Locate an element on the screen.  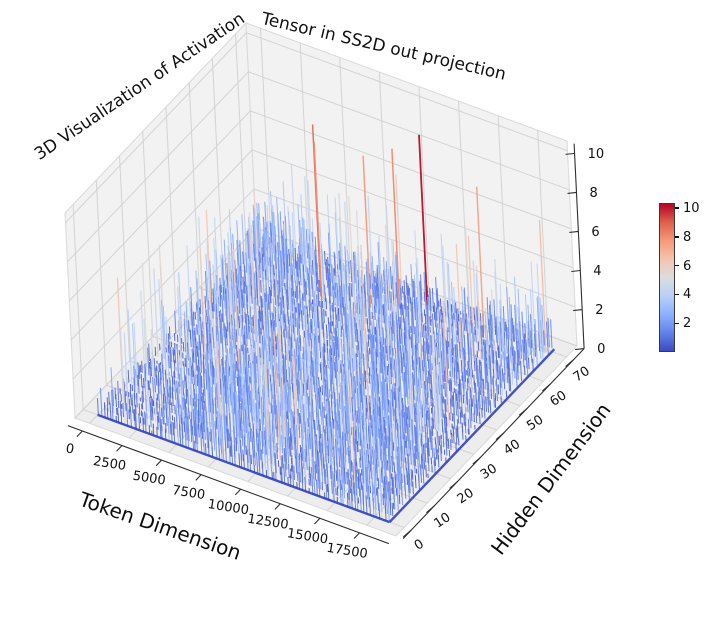
z-tick-label: 0 is located at coordinates (601, 349).